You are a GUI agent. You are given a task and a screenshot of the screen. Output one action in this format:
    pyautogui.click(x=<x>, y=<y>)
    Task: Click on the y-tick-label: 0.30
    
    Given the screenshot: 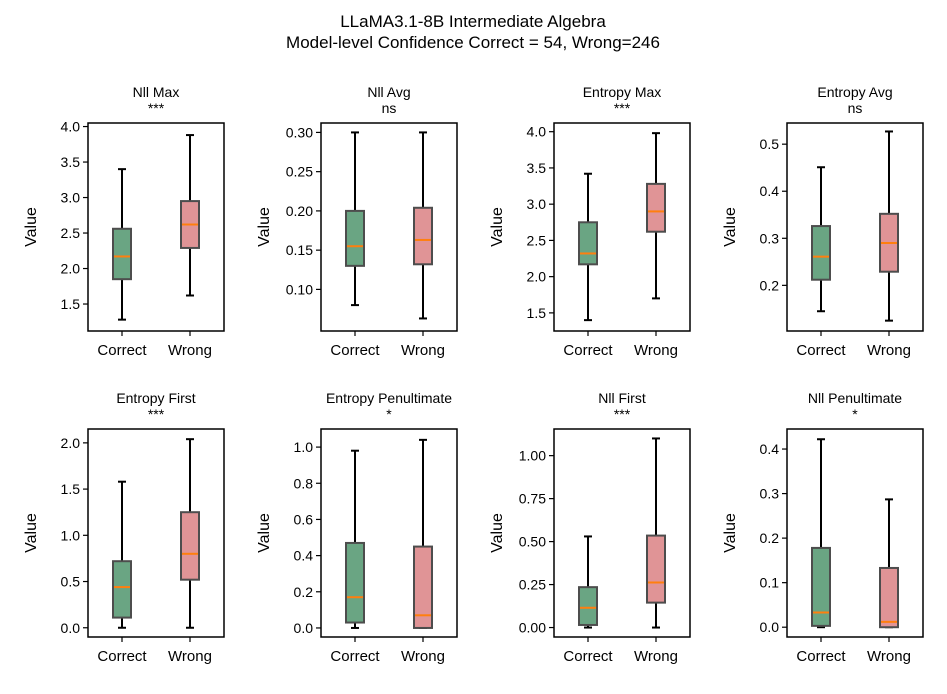 What is the action you would take?
    pyautogui.click(x=299, y=132)
    